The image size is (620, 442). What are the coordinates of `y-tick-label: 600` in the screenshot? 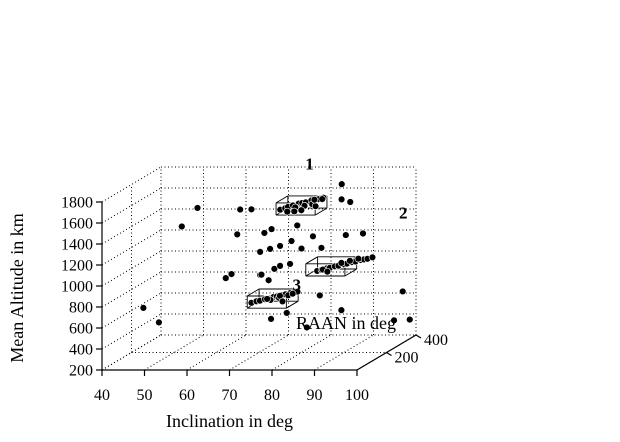 It's located at (81, 329).